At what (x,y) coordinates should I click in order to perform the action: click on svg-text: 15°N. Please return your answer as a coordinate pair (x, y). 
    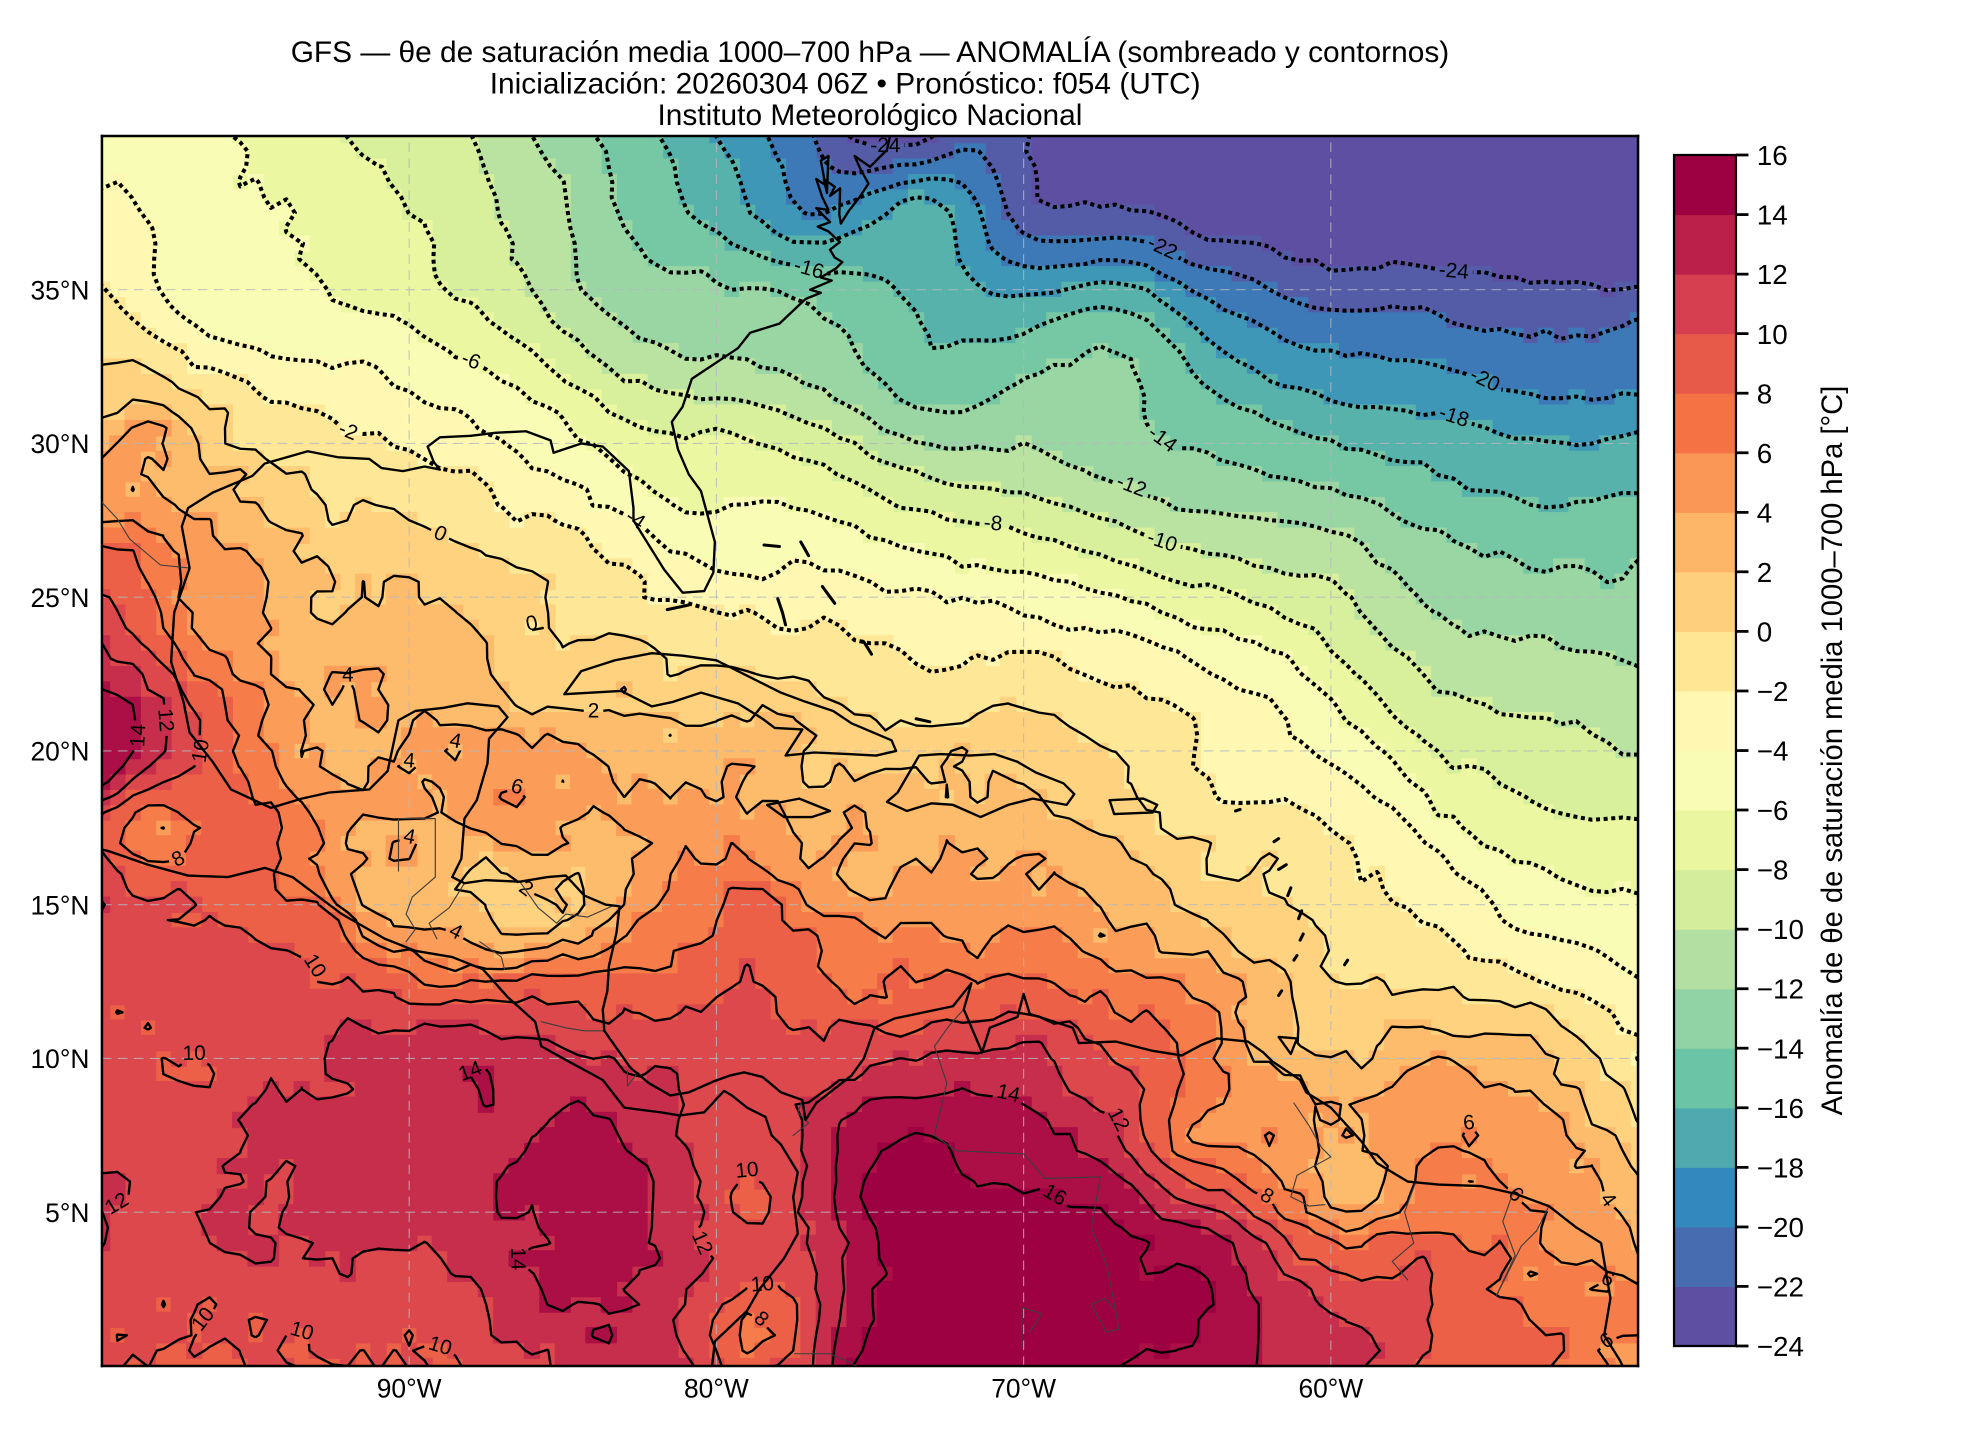
    Looking at the image, I should click on (60, 905).